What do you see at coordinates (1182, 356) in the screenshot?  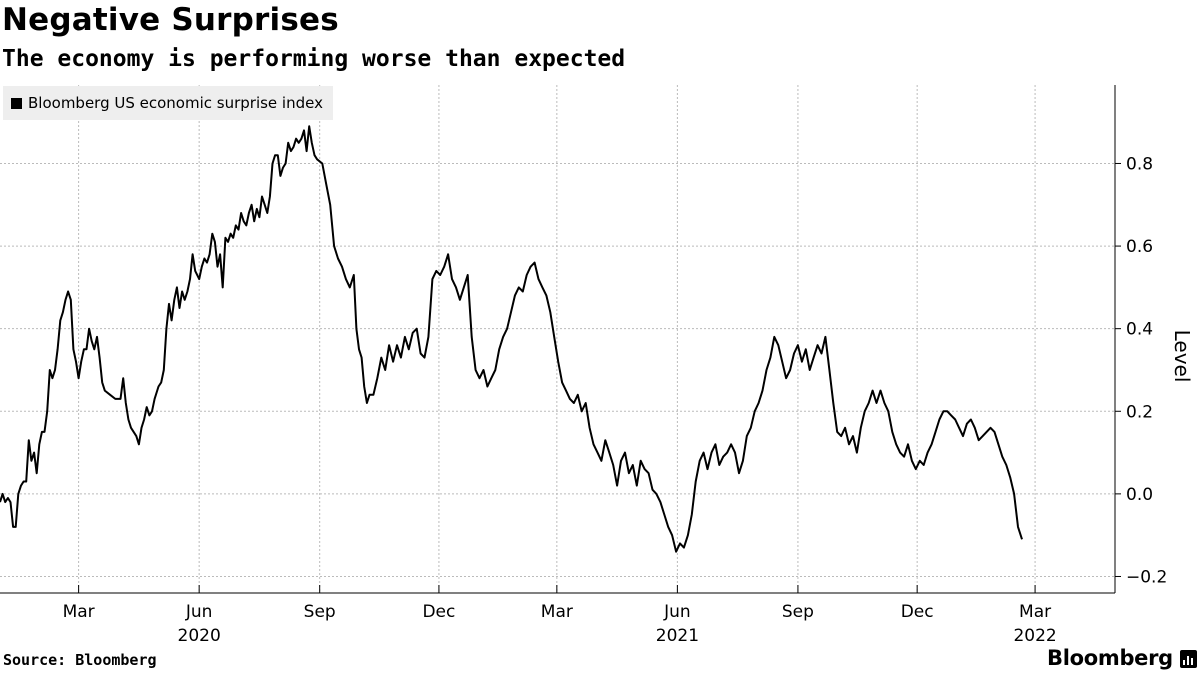 I see `y-axis-label: Level` at bounding box center [1182, 356].